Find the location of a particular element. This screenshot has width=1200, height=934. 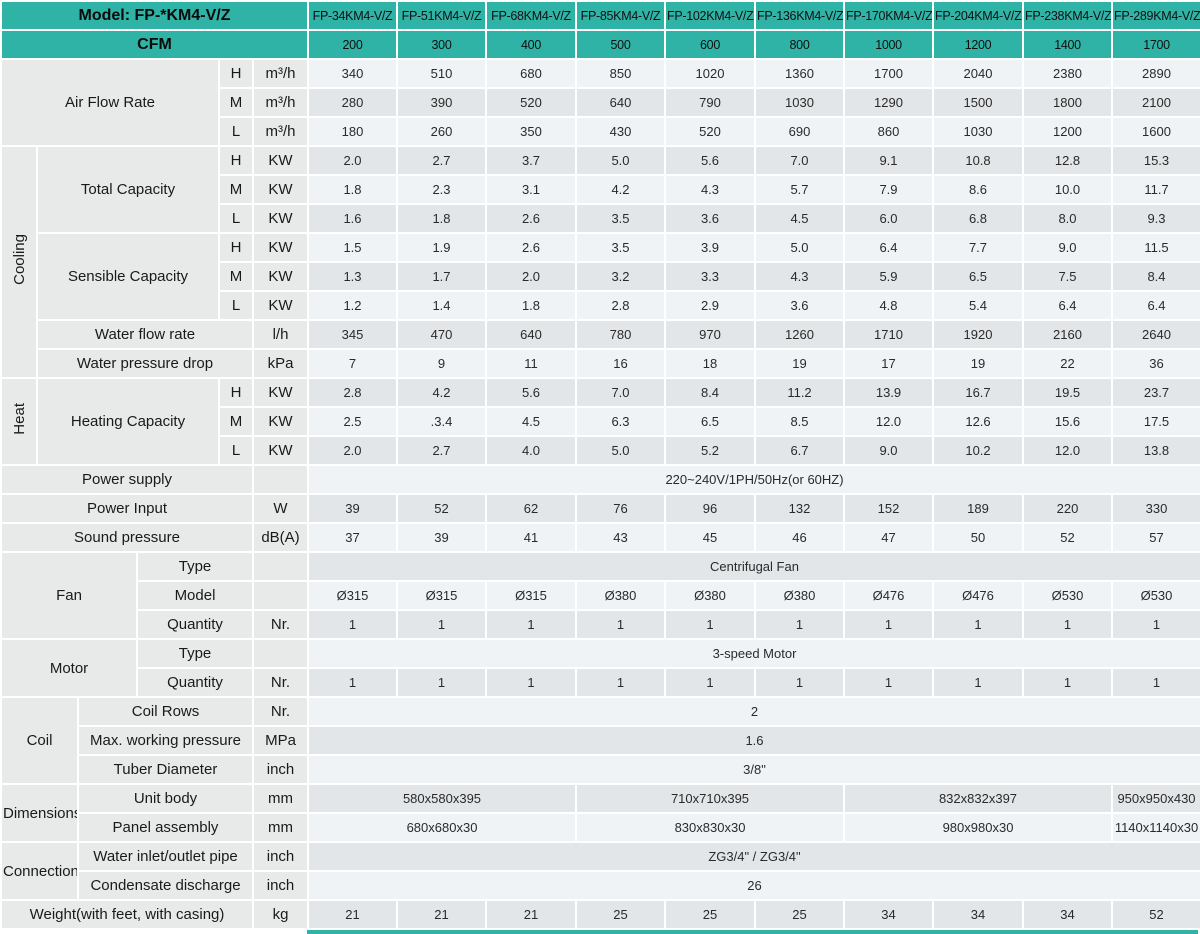

data-cell: 2.8 is located at coordinates (620, 305).